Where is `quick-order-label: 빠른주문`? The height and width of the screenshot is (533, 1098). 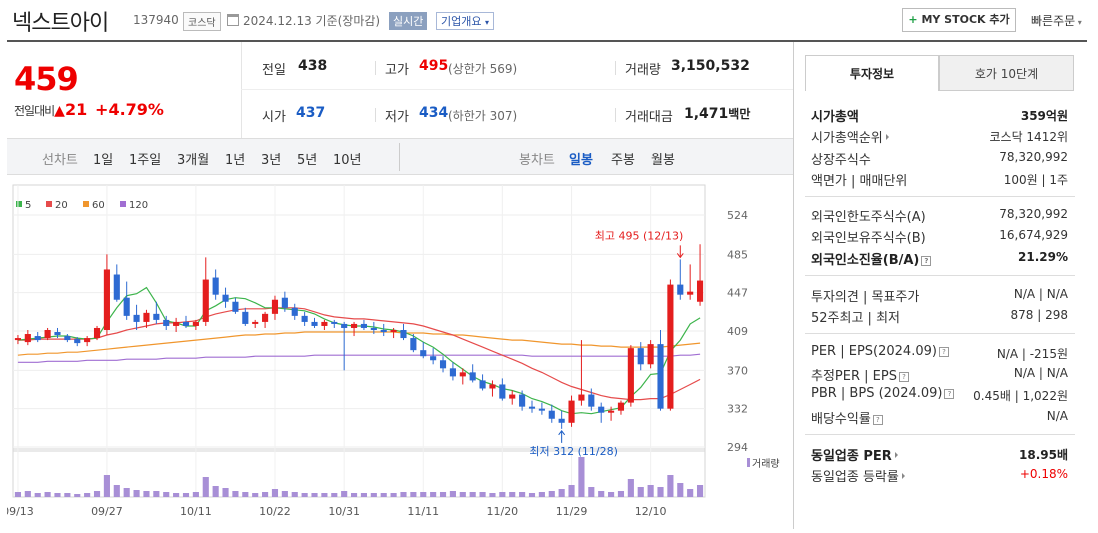 quick-order-label: 빠른주문 is located at coordinates (1053, 21).